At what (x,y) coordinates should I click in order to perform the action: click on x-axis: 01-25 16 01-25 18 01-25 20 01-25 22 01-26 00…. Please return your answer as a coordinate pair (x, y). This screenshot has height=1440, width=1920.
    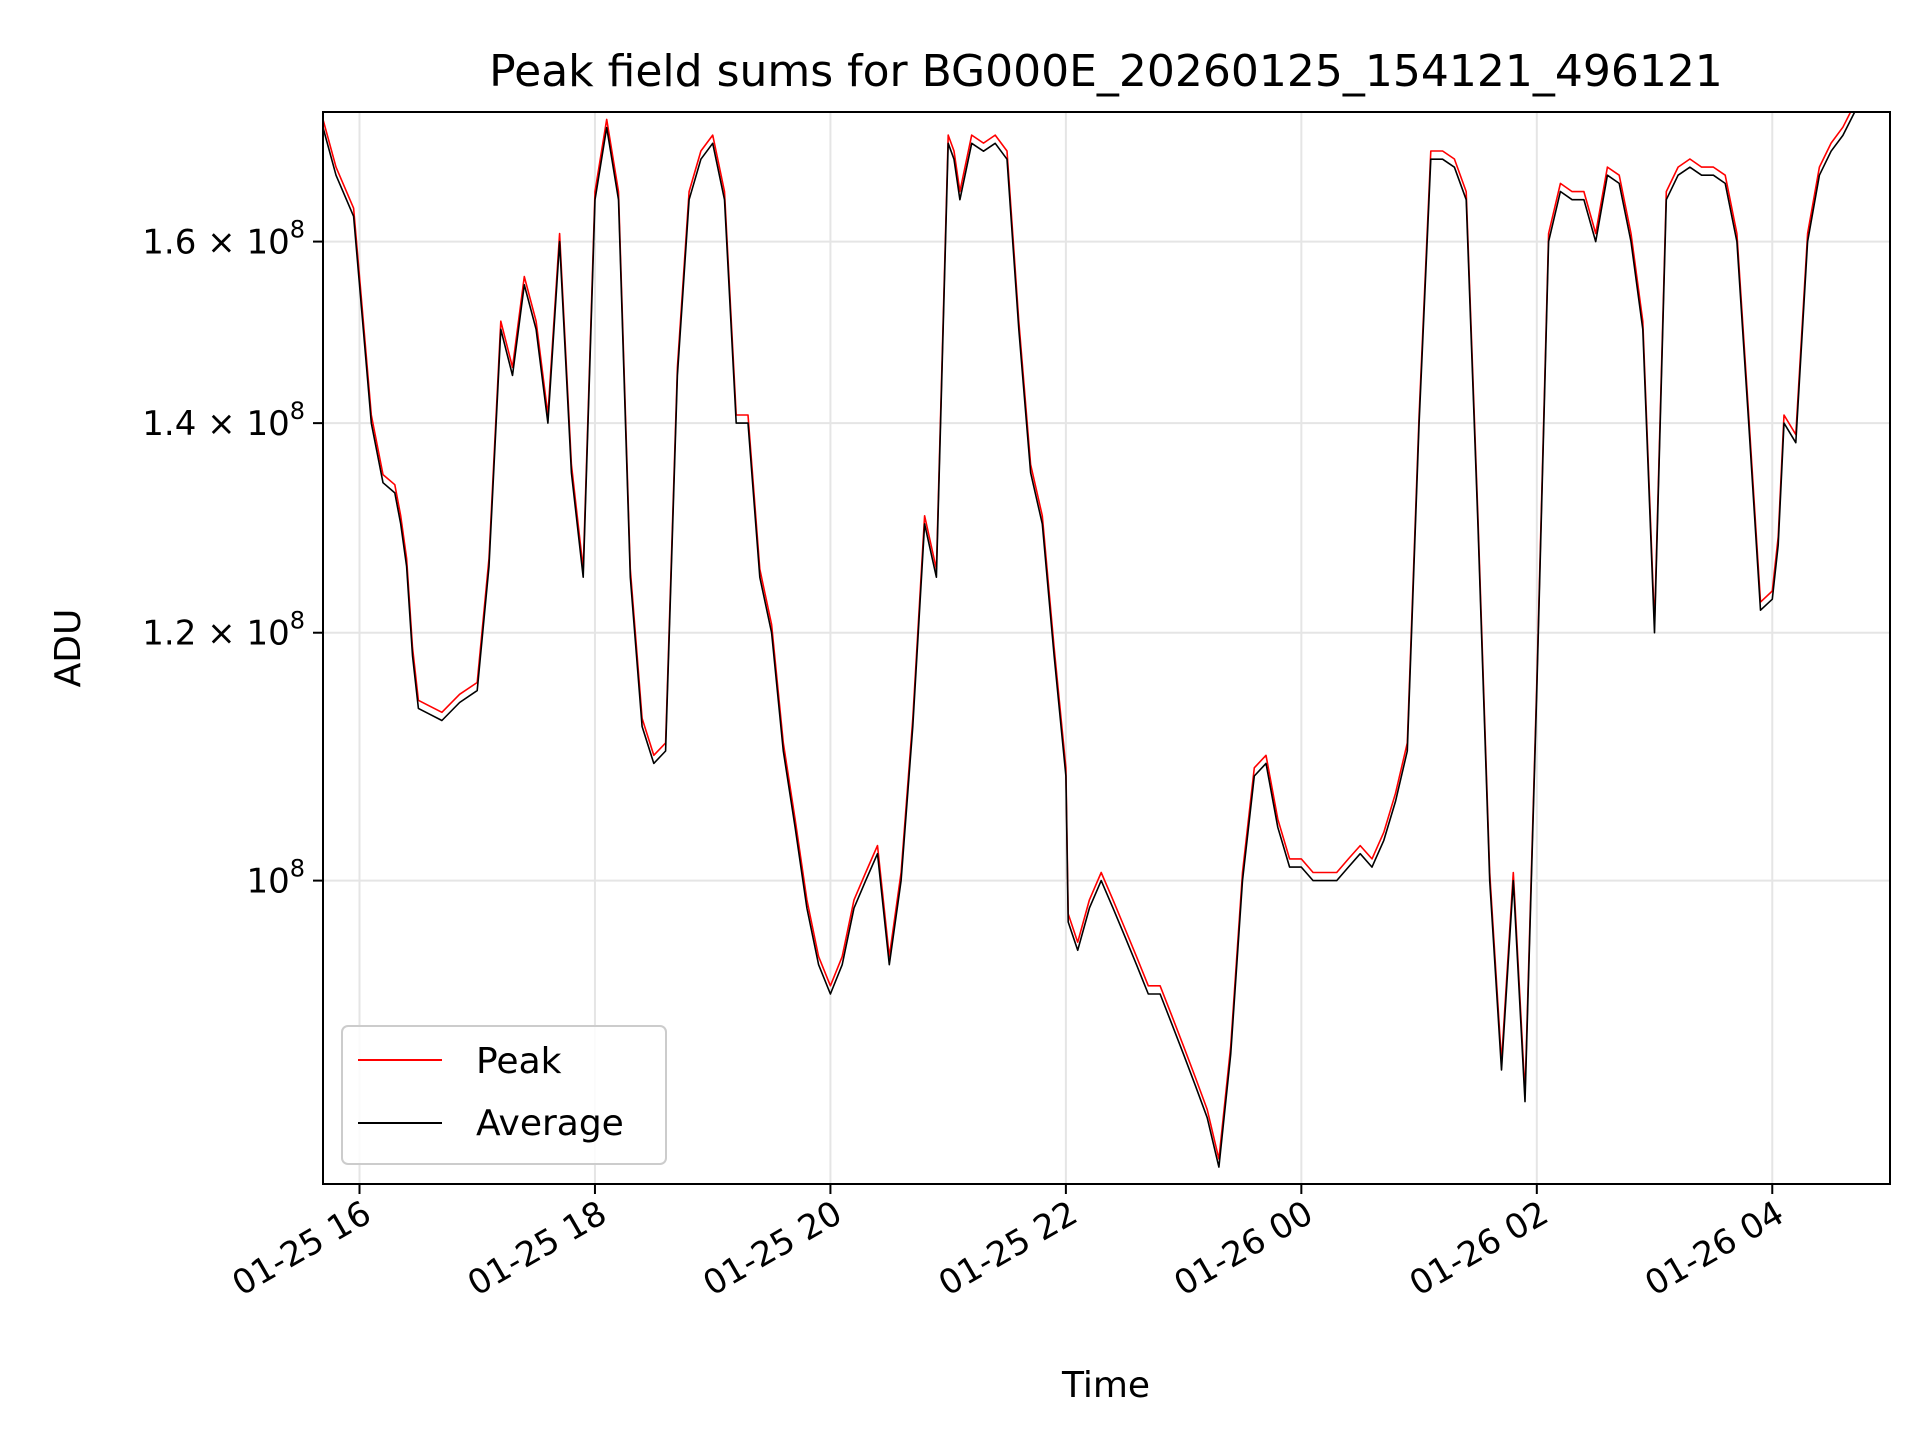
    Looking at the image, I should click on (1008, 1244).